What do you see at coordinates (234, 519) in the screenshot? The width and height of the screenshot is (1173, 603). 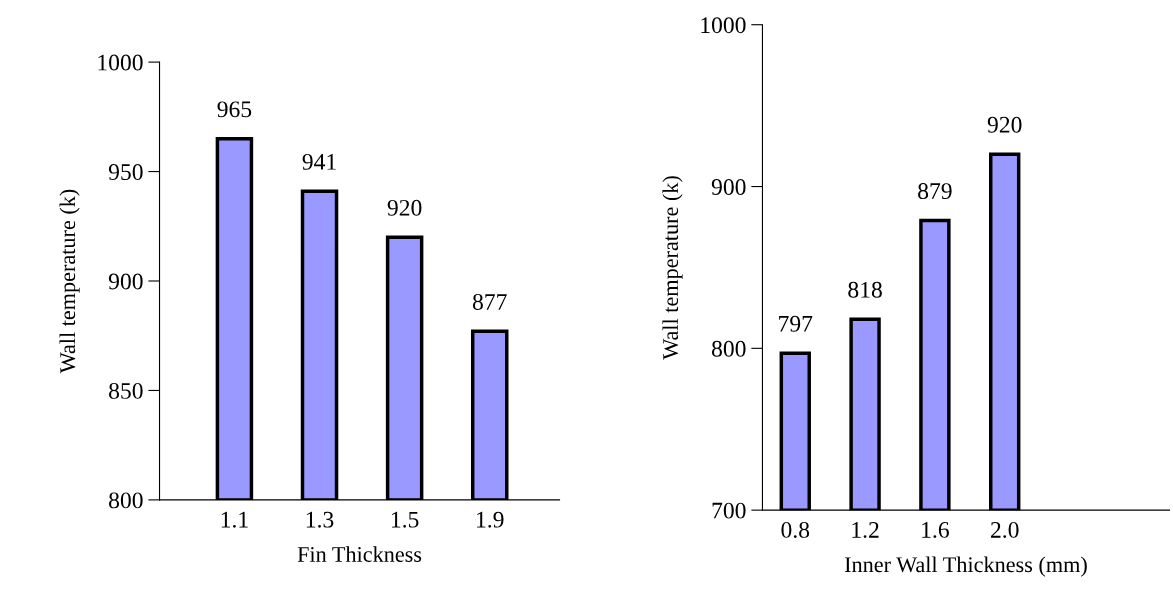 I see `x-tick-label: 1.1` at bounding box center [234, 519].